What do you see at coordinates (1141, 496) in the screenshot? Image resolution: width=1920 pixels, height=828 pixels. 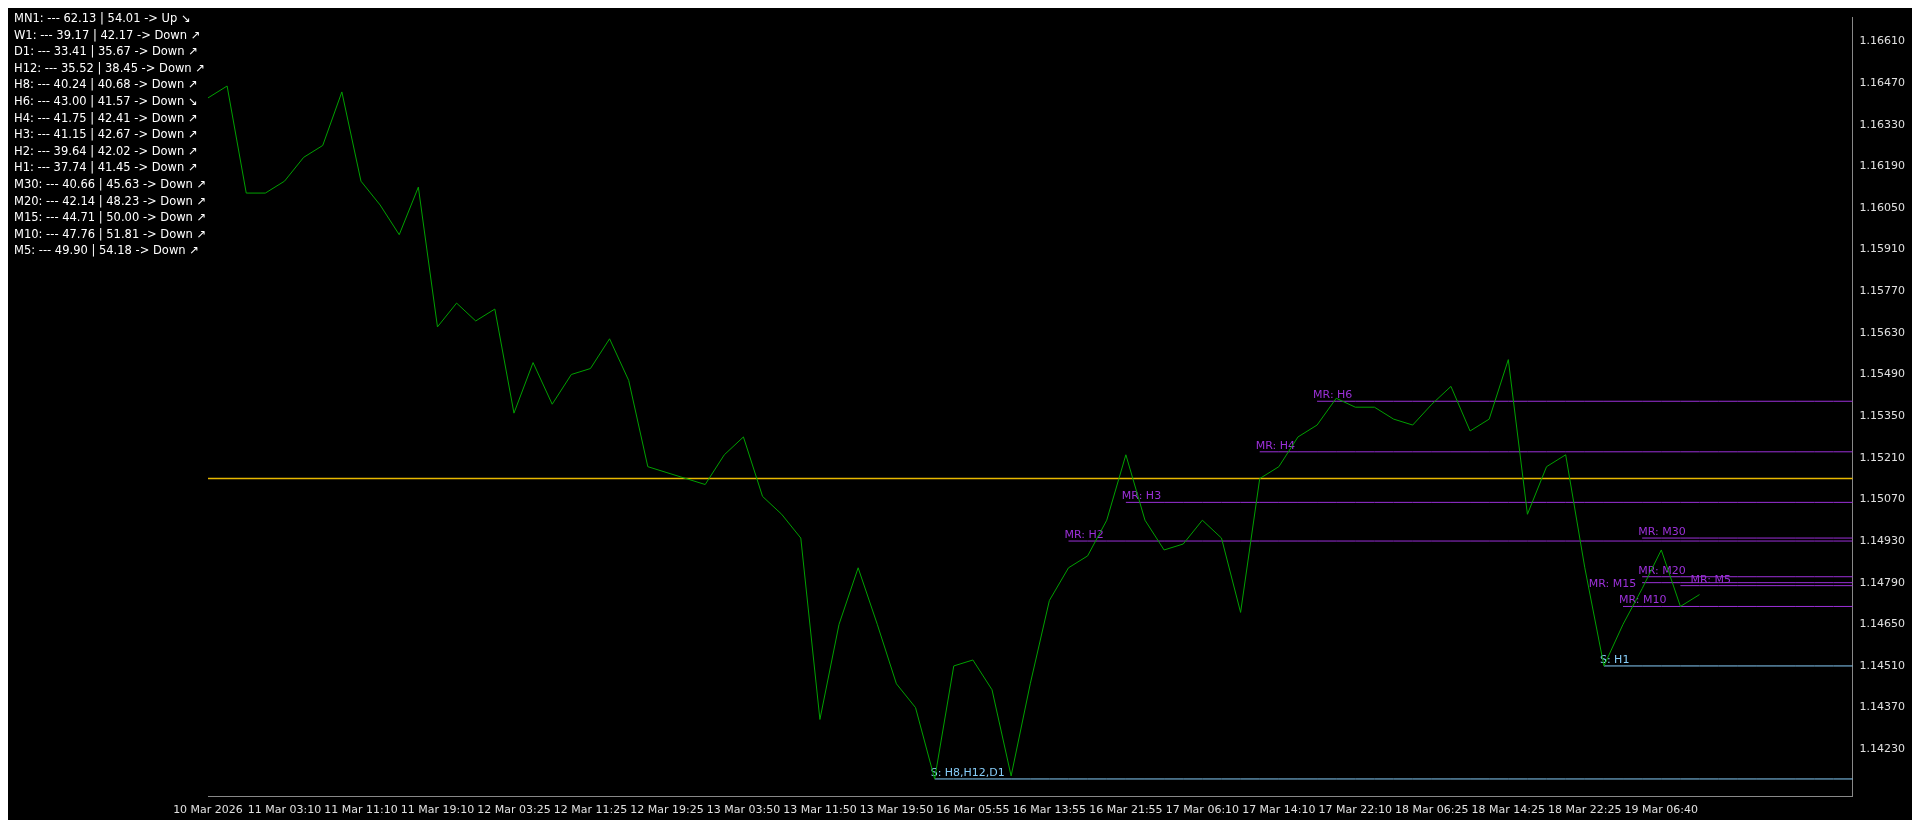 I see `series-label: MR: H3` at bounding box center [1141, 496].